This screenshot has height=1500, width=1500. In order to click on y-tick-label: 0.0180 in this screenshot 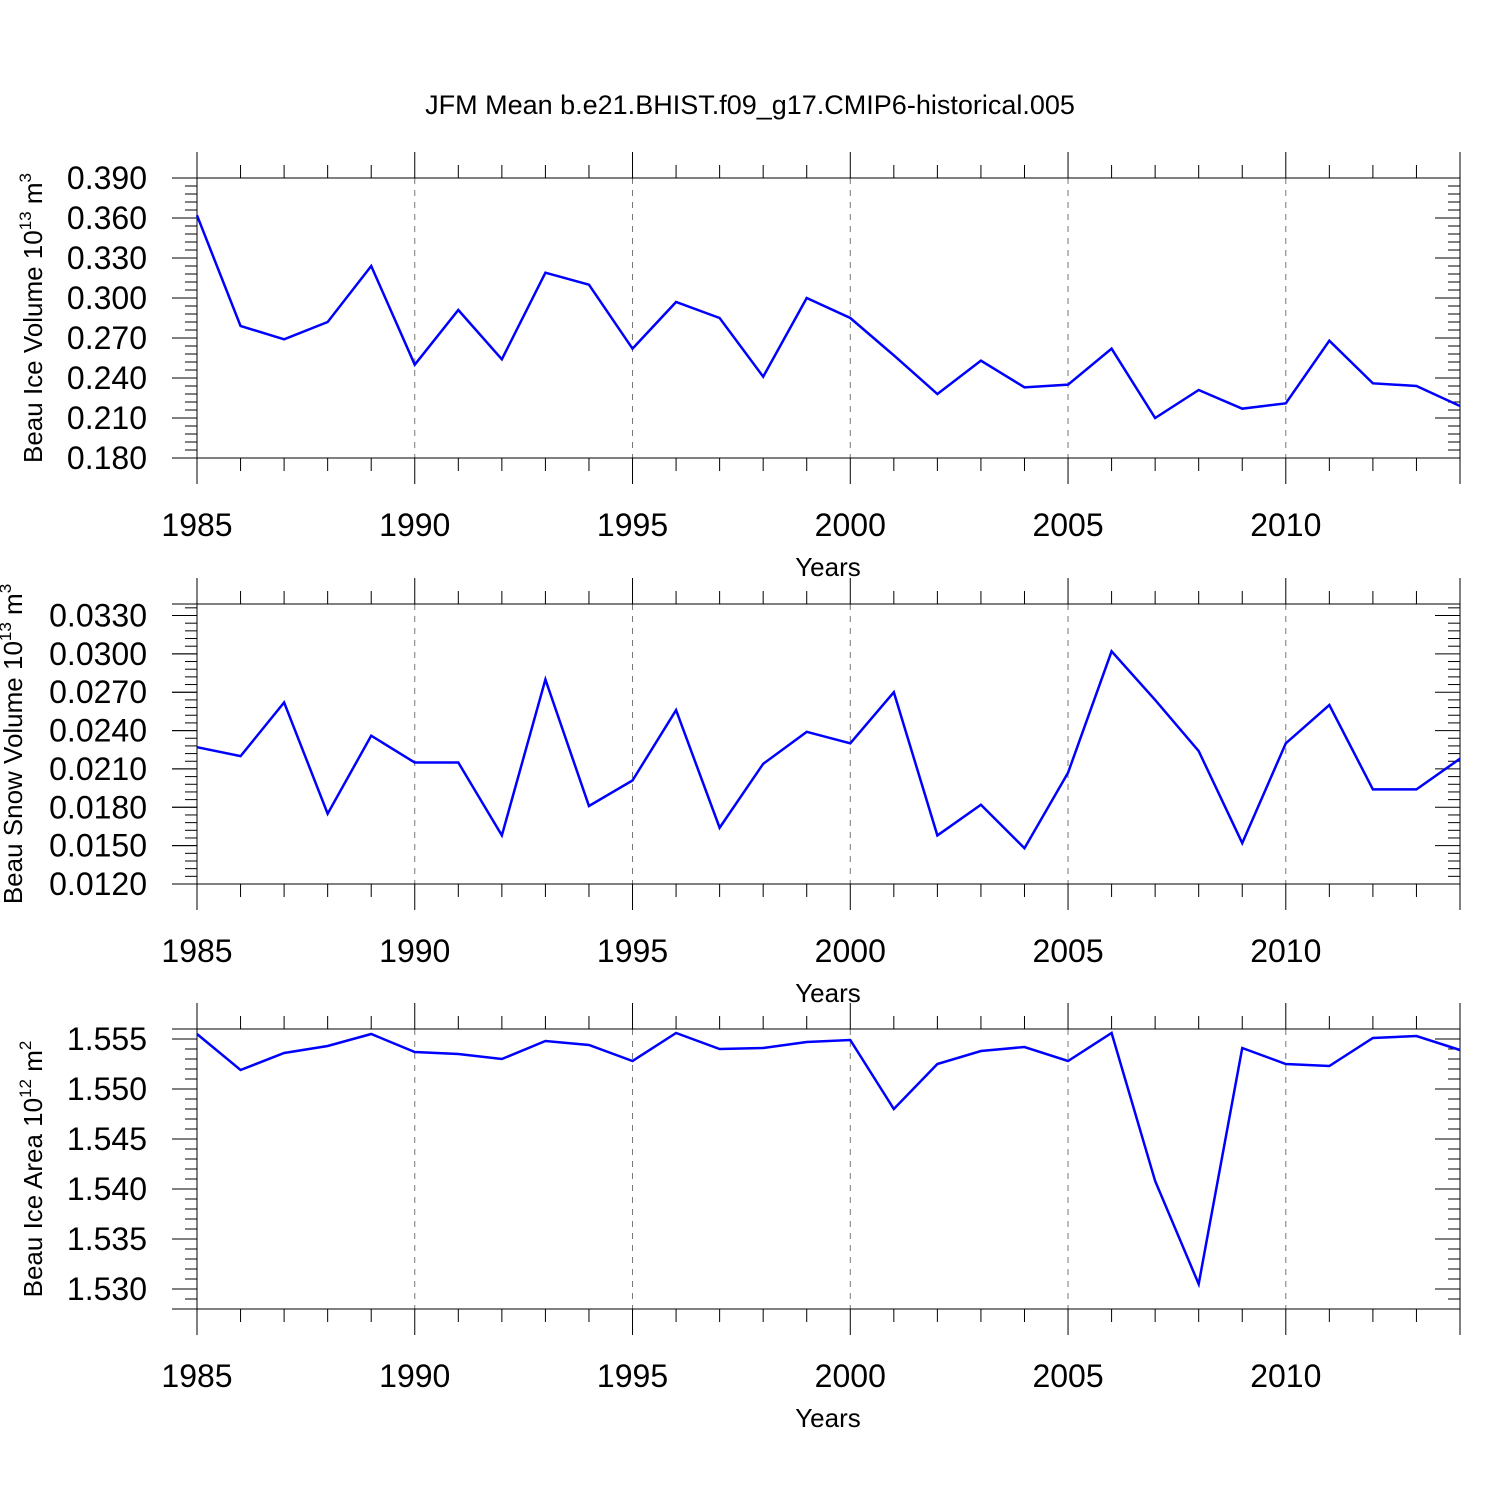, I will do `click(98, 807)`.